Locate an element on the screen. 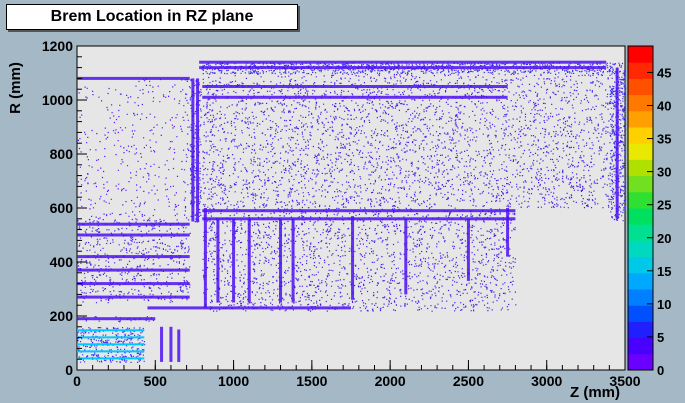  colorbar-tick-label: 5 is located at coordinates (660, 337).